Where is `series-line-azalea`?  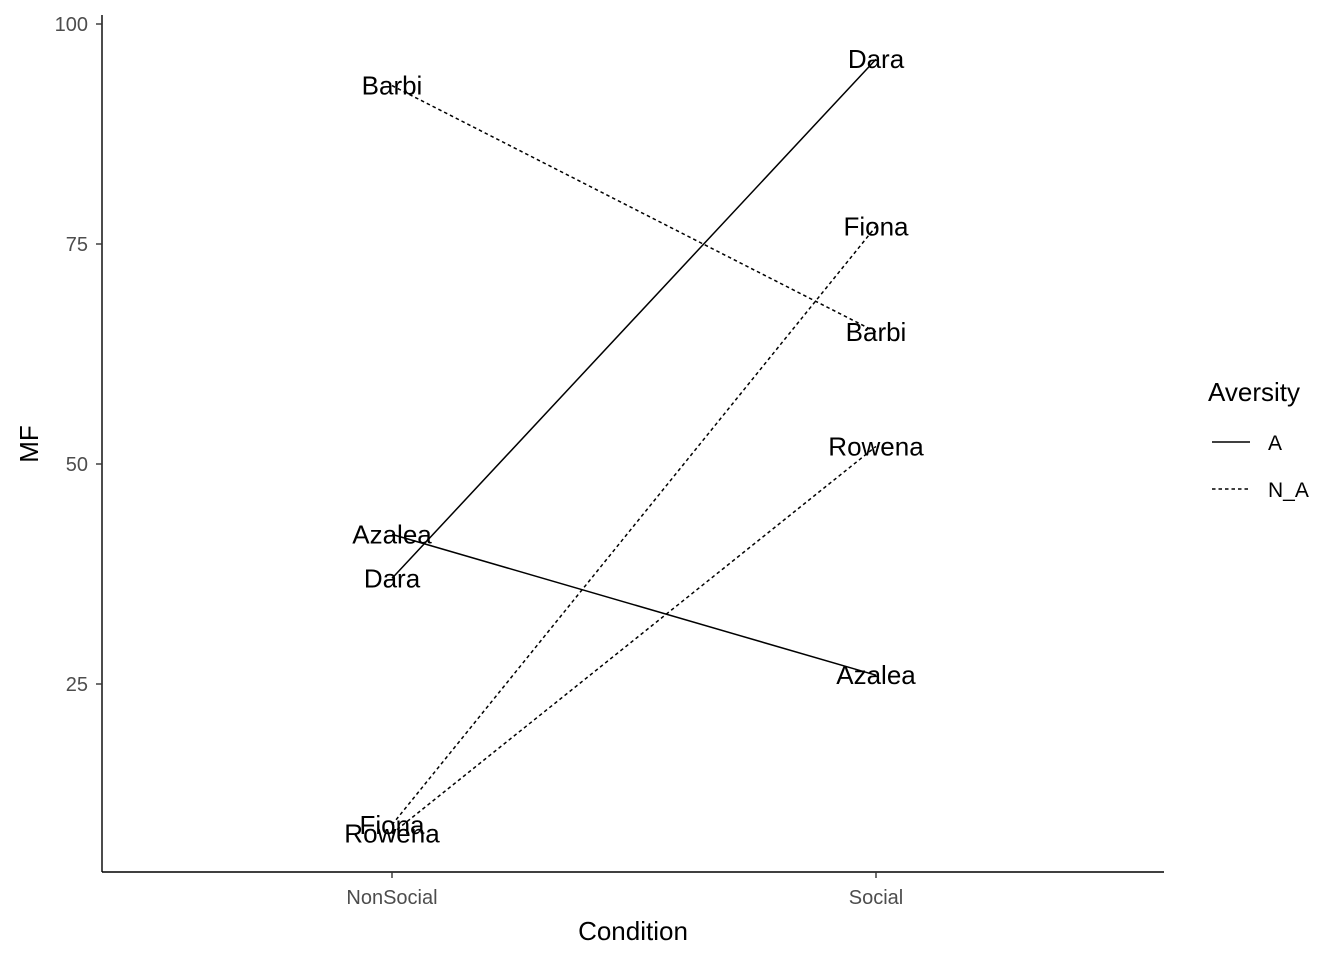 series-line-azalea is located at coordinates (634, 604).